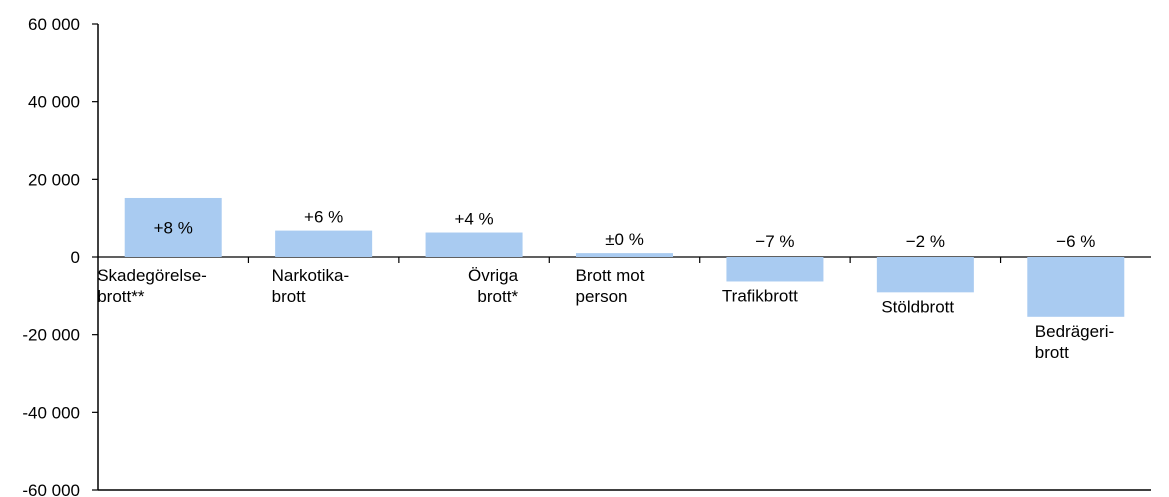 This screenshot has width=1169, height=497. Describe the element at coordinates (760, 295) in the screenshot. I see `category-label: Trafikbrott` at that location.